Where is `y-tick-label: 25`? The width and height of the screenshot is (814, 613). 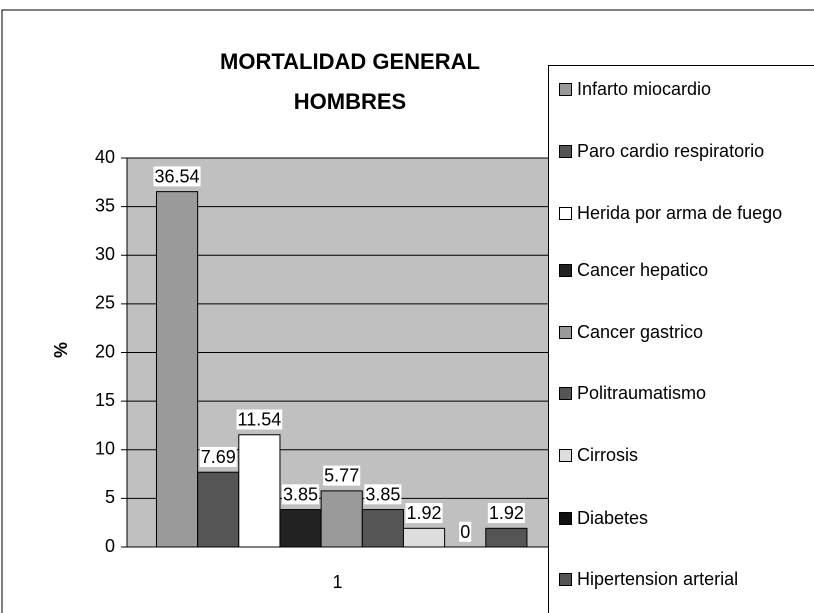 y-tick-label: 25 is located at coordinates (105, 303).